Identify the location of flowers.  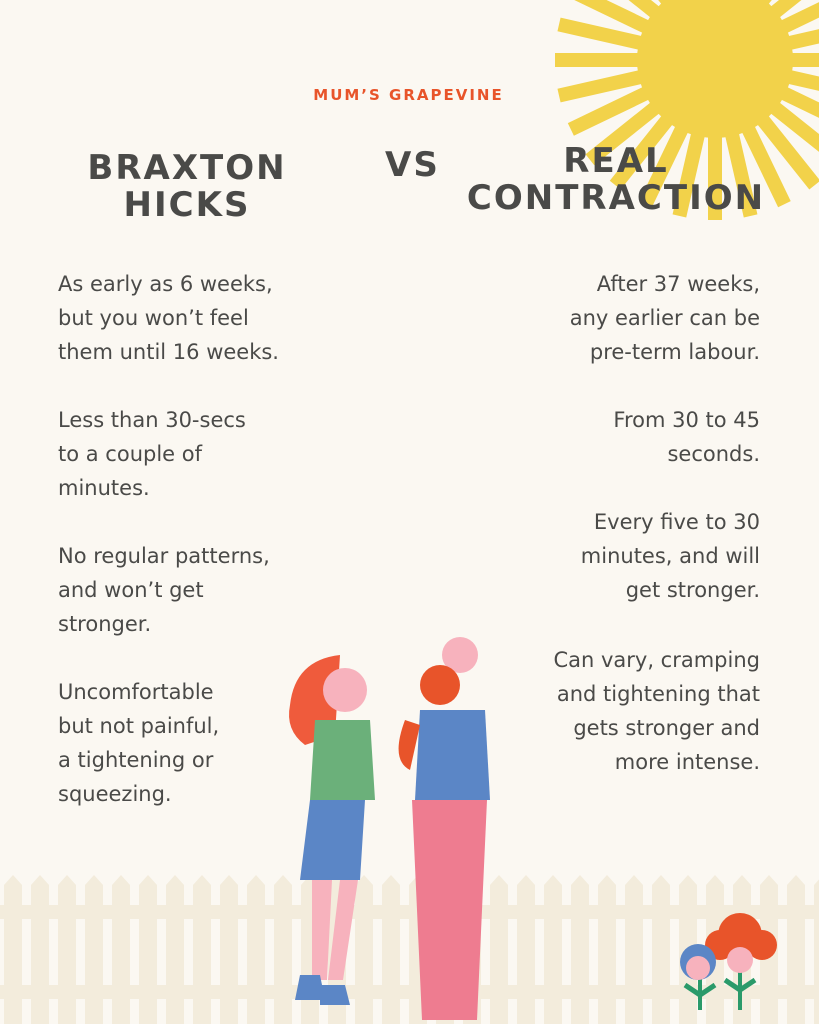
(728, 961).